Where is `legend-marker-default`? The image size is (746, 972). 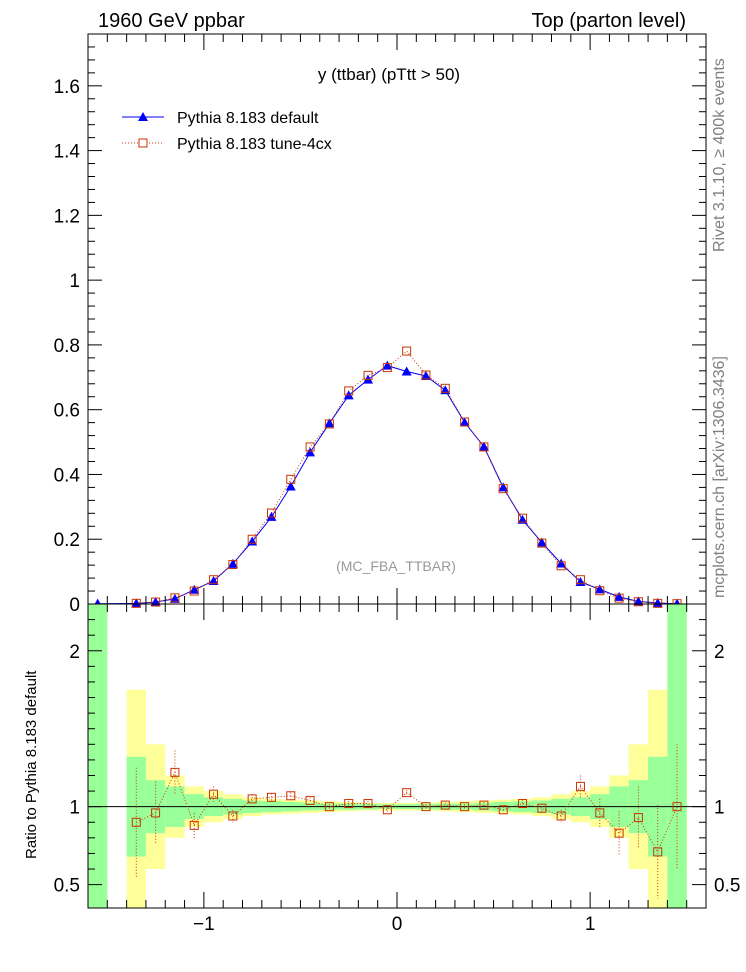
legend-marker-default is located at coordinates (143, 116).